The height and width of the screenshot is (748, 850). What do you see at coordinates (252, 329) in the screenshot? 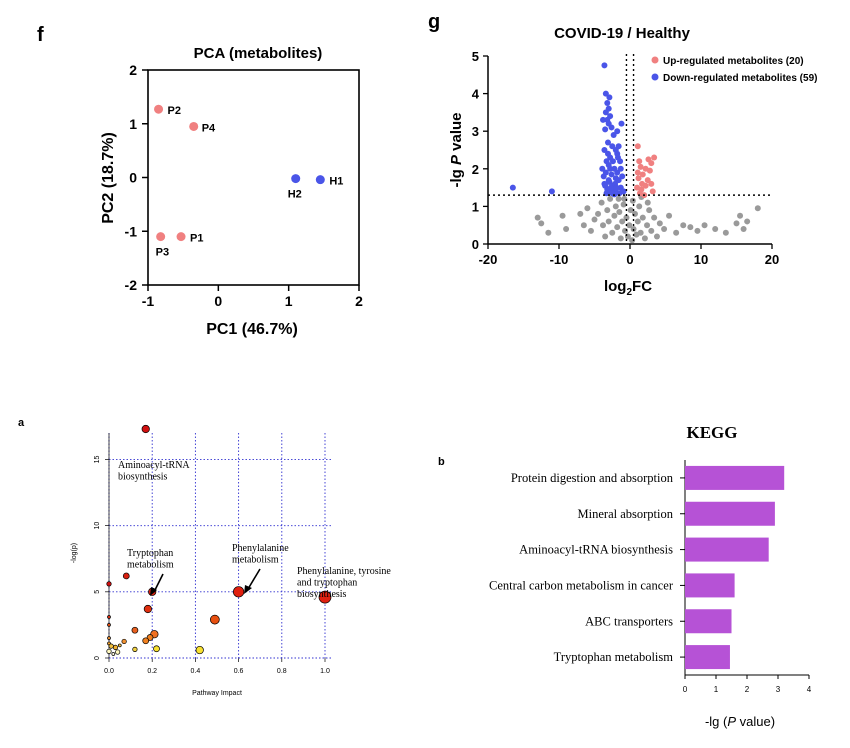
I see `x-axis-label: PC1 (46.7%)` at bounding box center [252, 329].